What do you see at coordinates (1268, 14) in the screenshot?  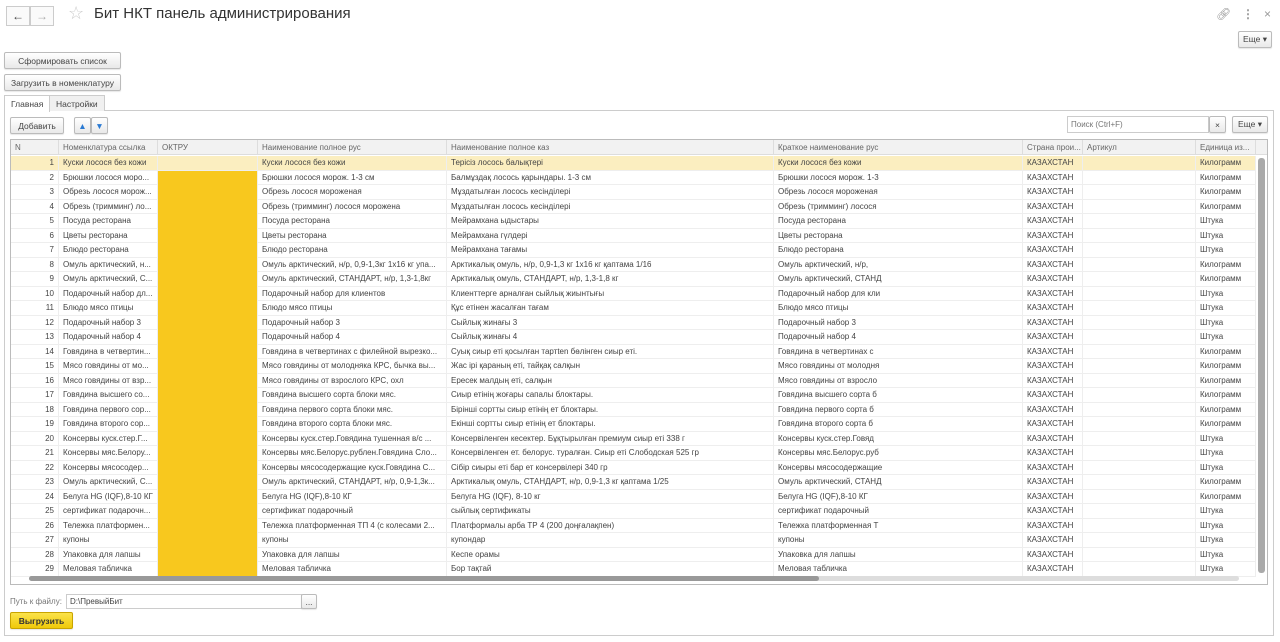 I see `close-icon: ×` at bounding box center [1268, 14].